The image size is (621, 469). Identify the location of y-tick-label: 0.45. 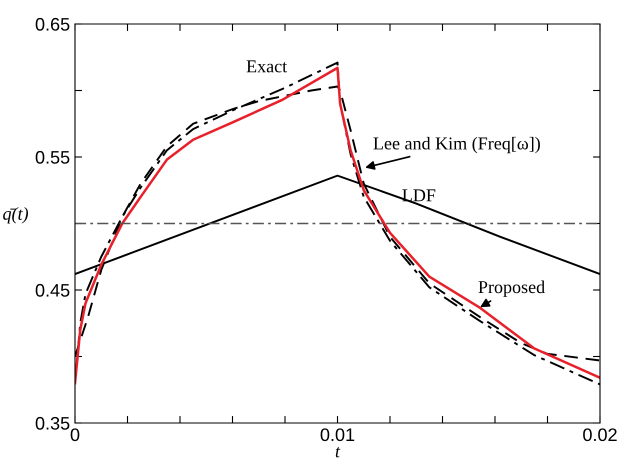
(53, 290).